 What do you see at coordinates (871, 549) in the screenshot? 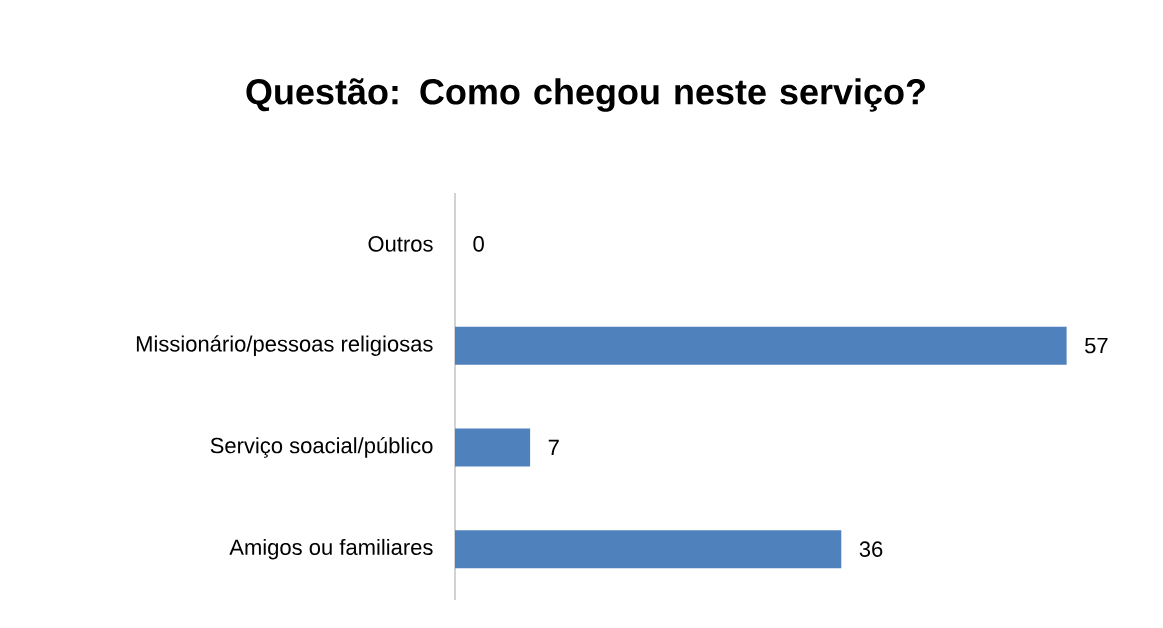
I see `data-label: 36` at bounding box center [871, 549].